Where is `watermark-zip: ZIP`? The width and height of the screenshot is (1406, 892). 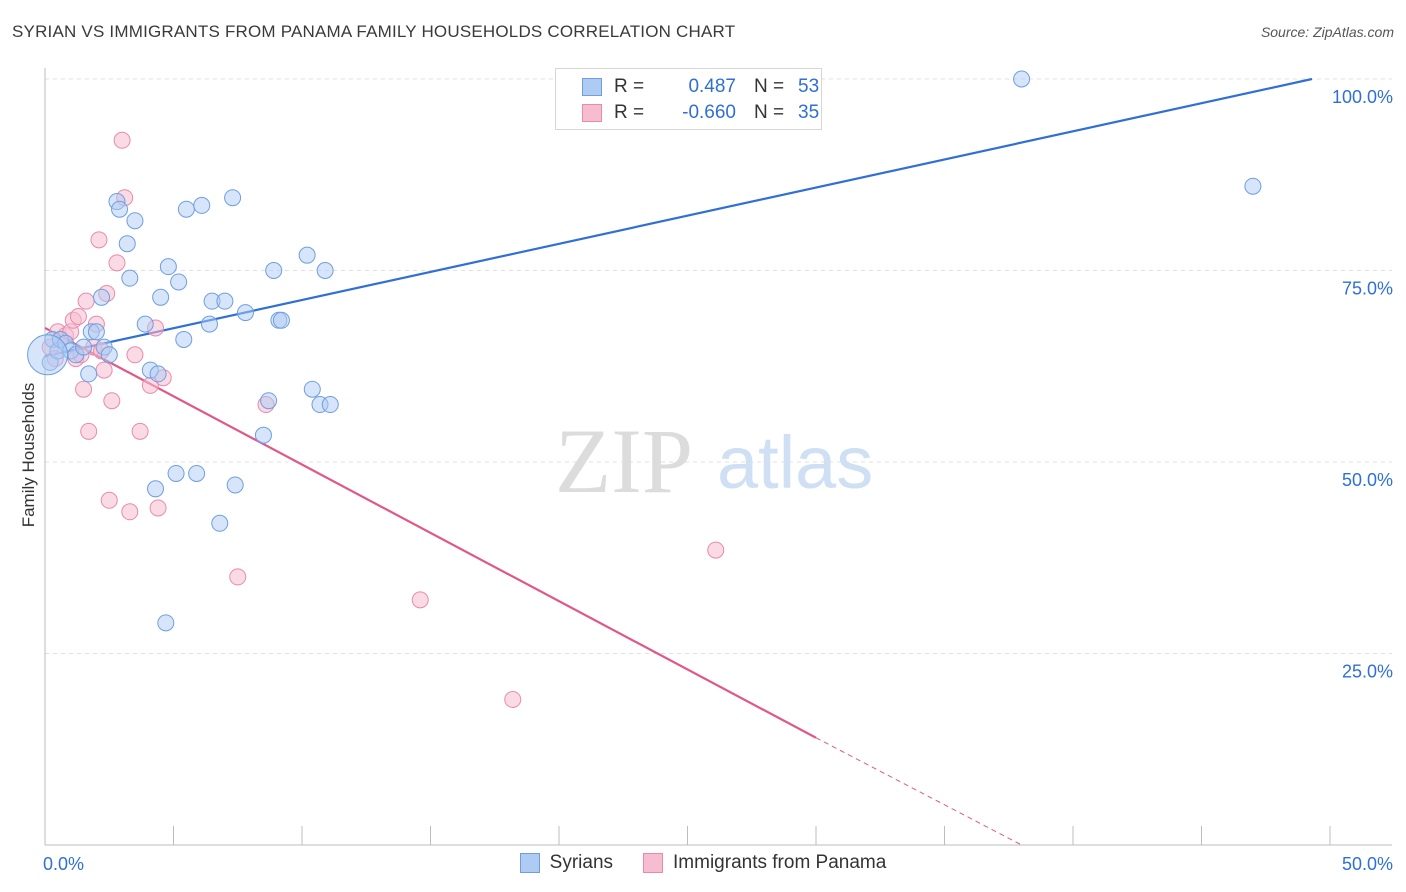
watermark-zip: ZIP is located at coordinates (624, 461).